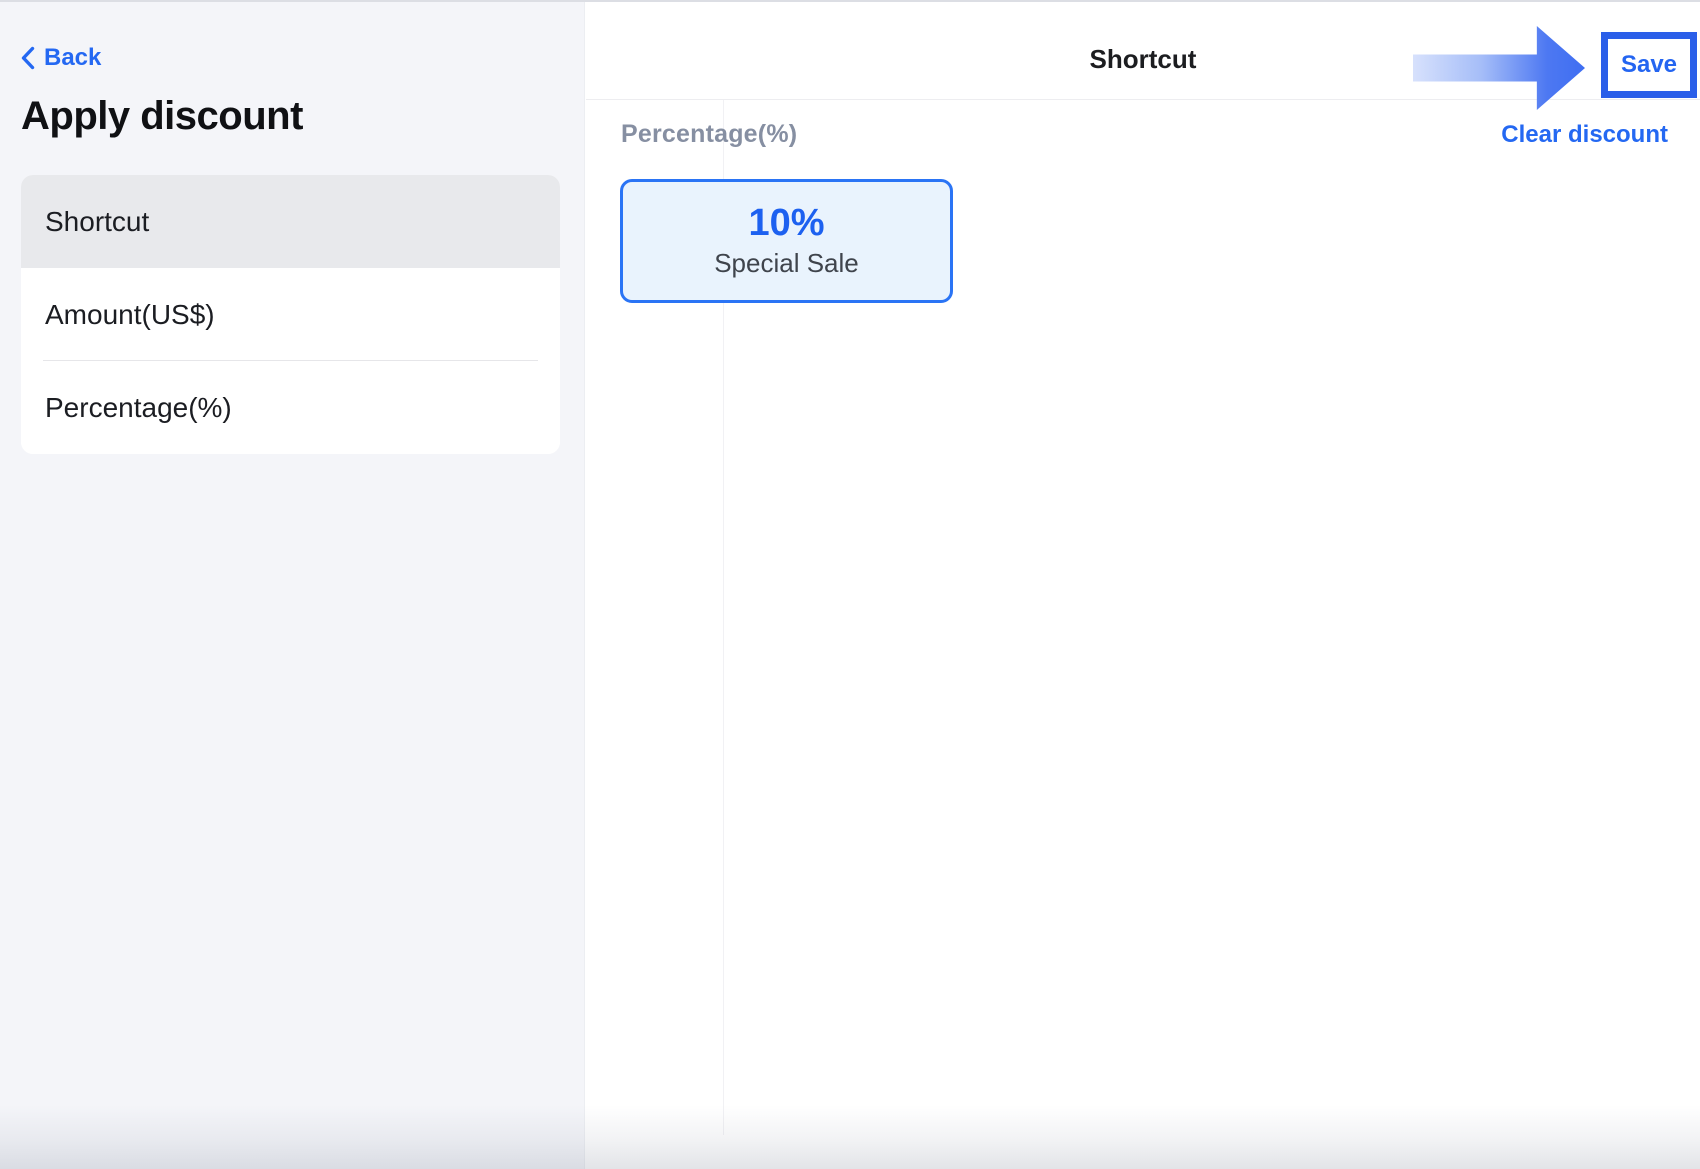 This screenshot has width=1700, height=1169. What do you see at coordinates (290, 407) in the screenshot?
I see `menu-item-percentage: Percentage(%)` at bounding box center [290, 407].